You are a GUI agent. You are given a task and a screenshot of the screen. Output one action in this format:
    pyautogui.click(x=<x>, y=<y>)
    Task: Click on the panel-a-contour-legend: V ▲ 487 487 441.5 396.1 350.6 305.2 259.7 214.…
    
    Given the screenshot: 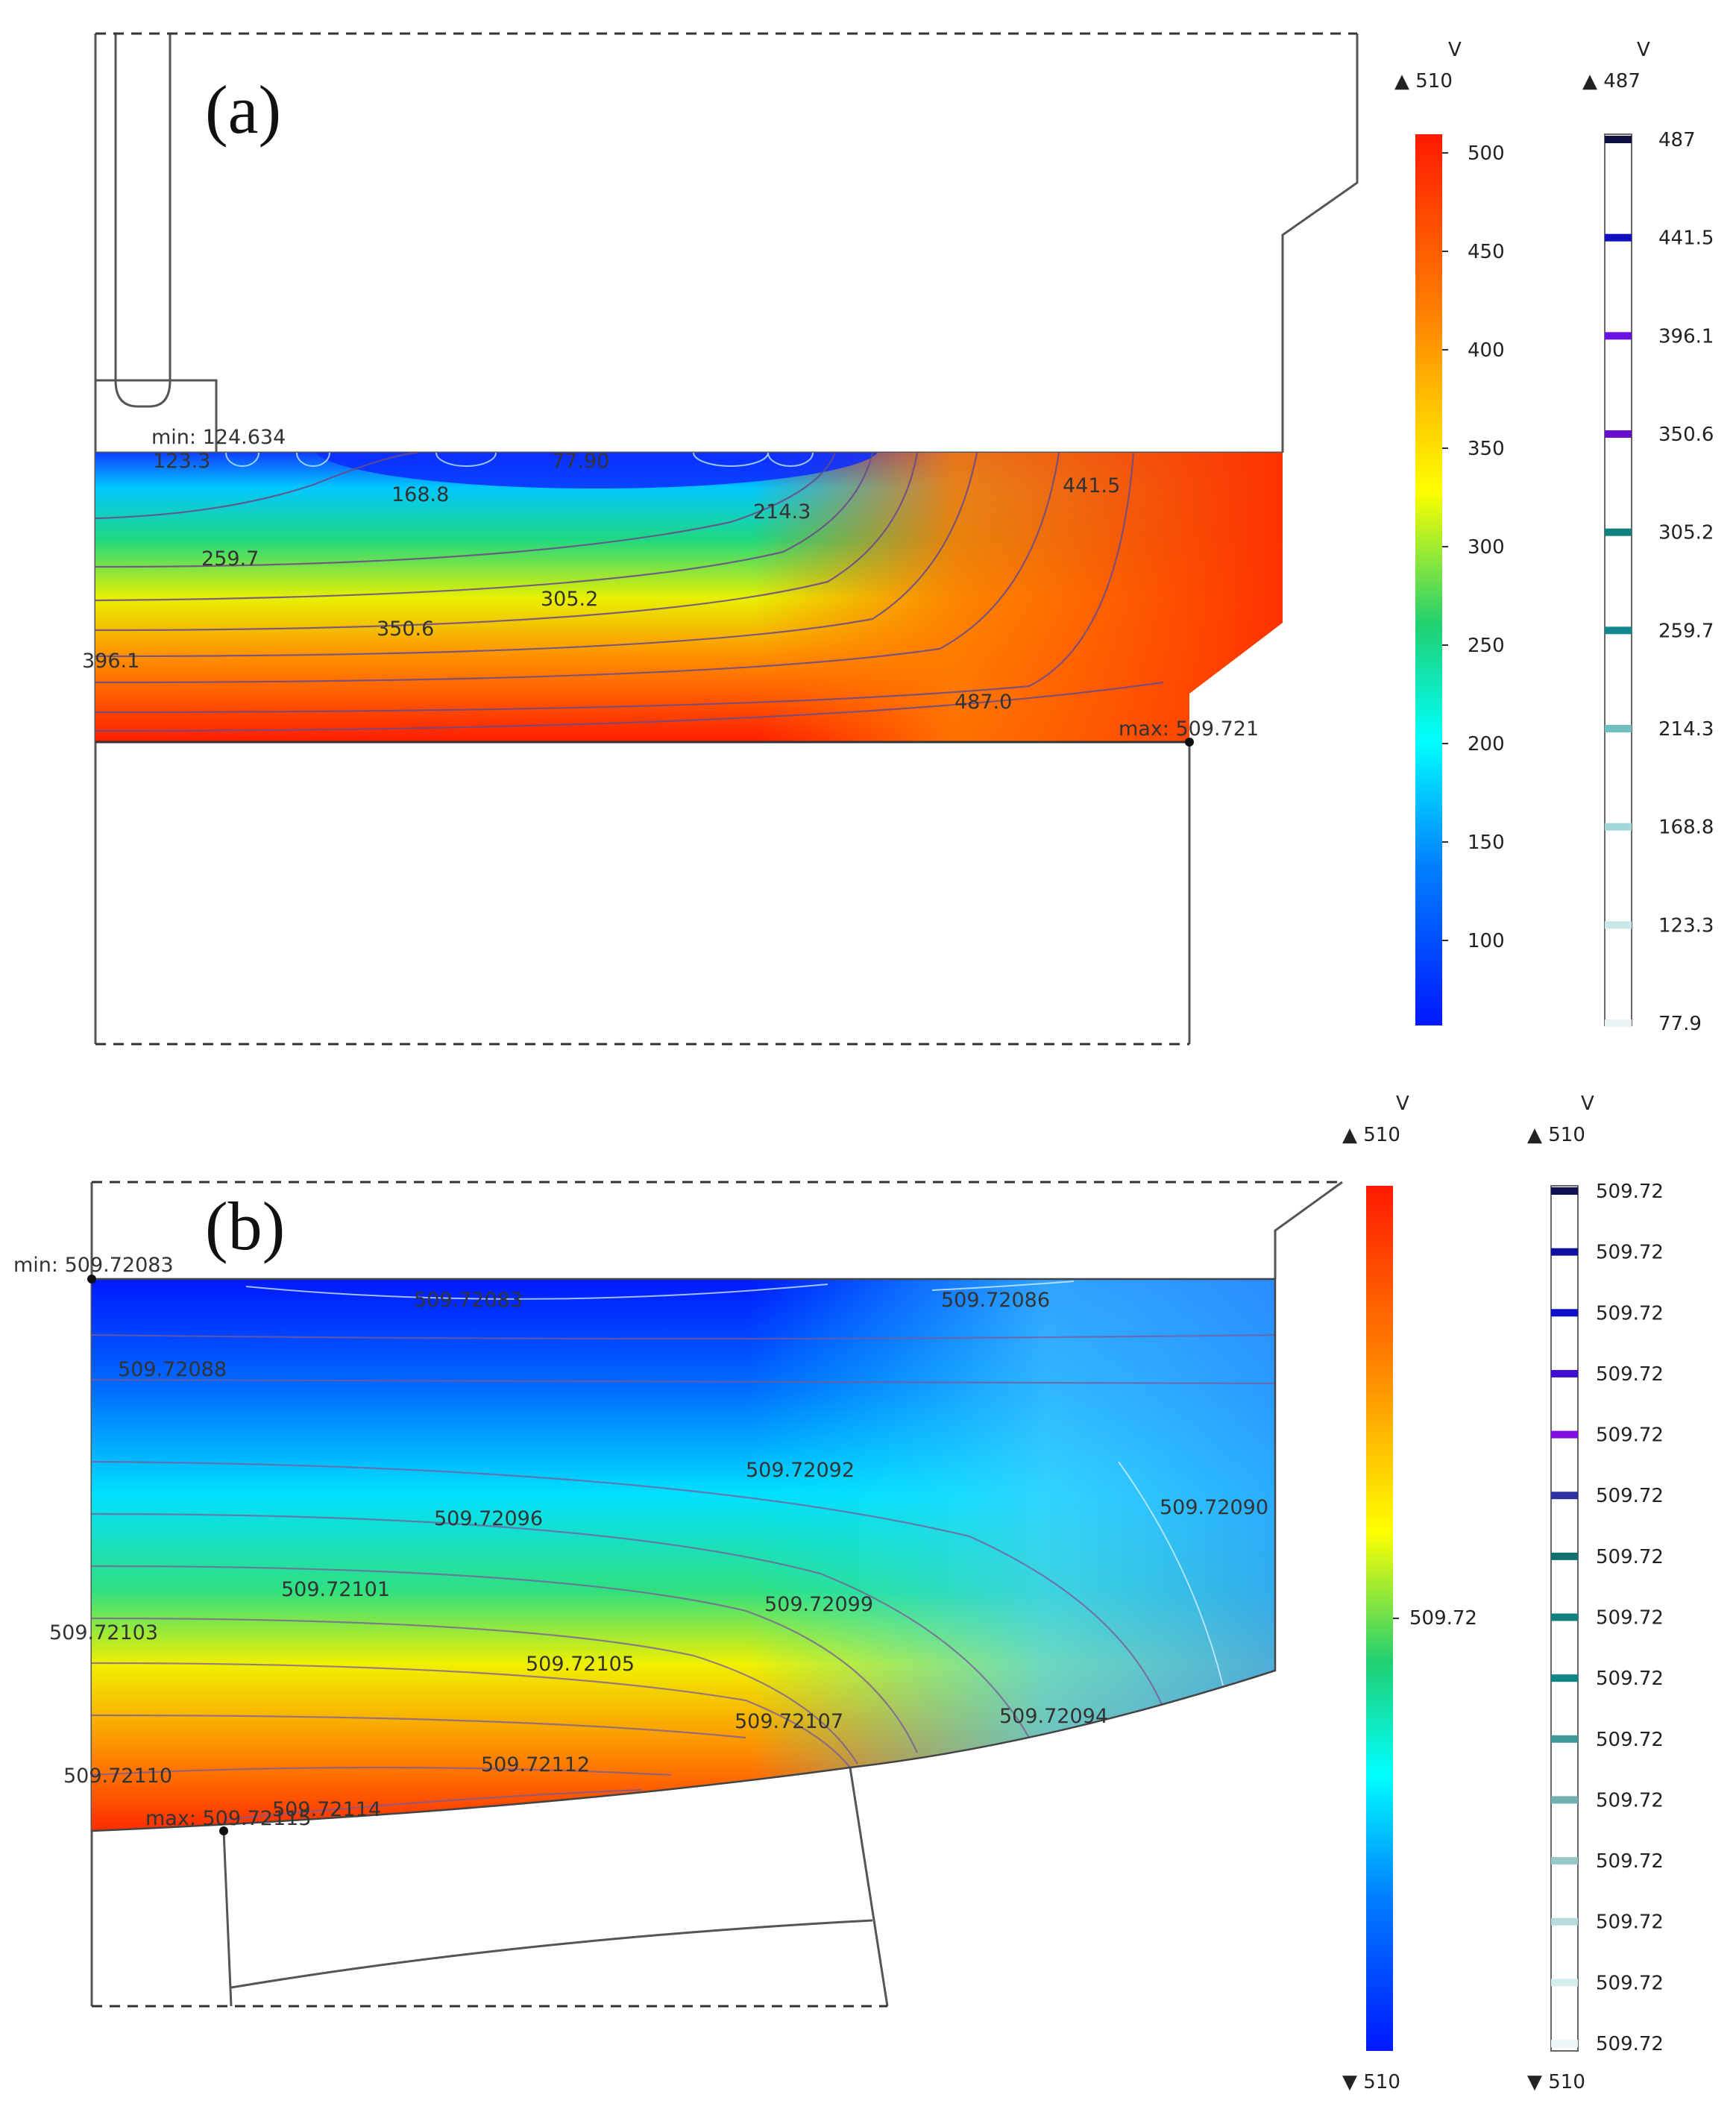 What is the action you would take?
    pyautogui.click(x=1648, y=537)
    